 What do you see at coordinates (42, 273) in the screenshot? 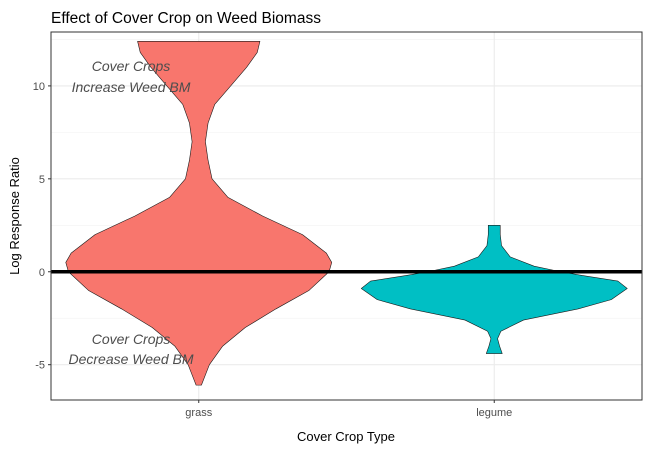
I see `y-tick-label: 0` at bounding box center [42, 273].